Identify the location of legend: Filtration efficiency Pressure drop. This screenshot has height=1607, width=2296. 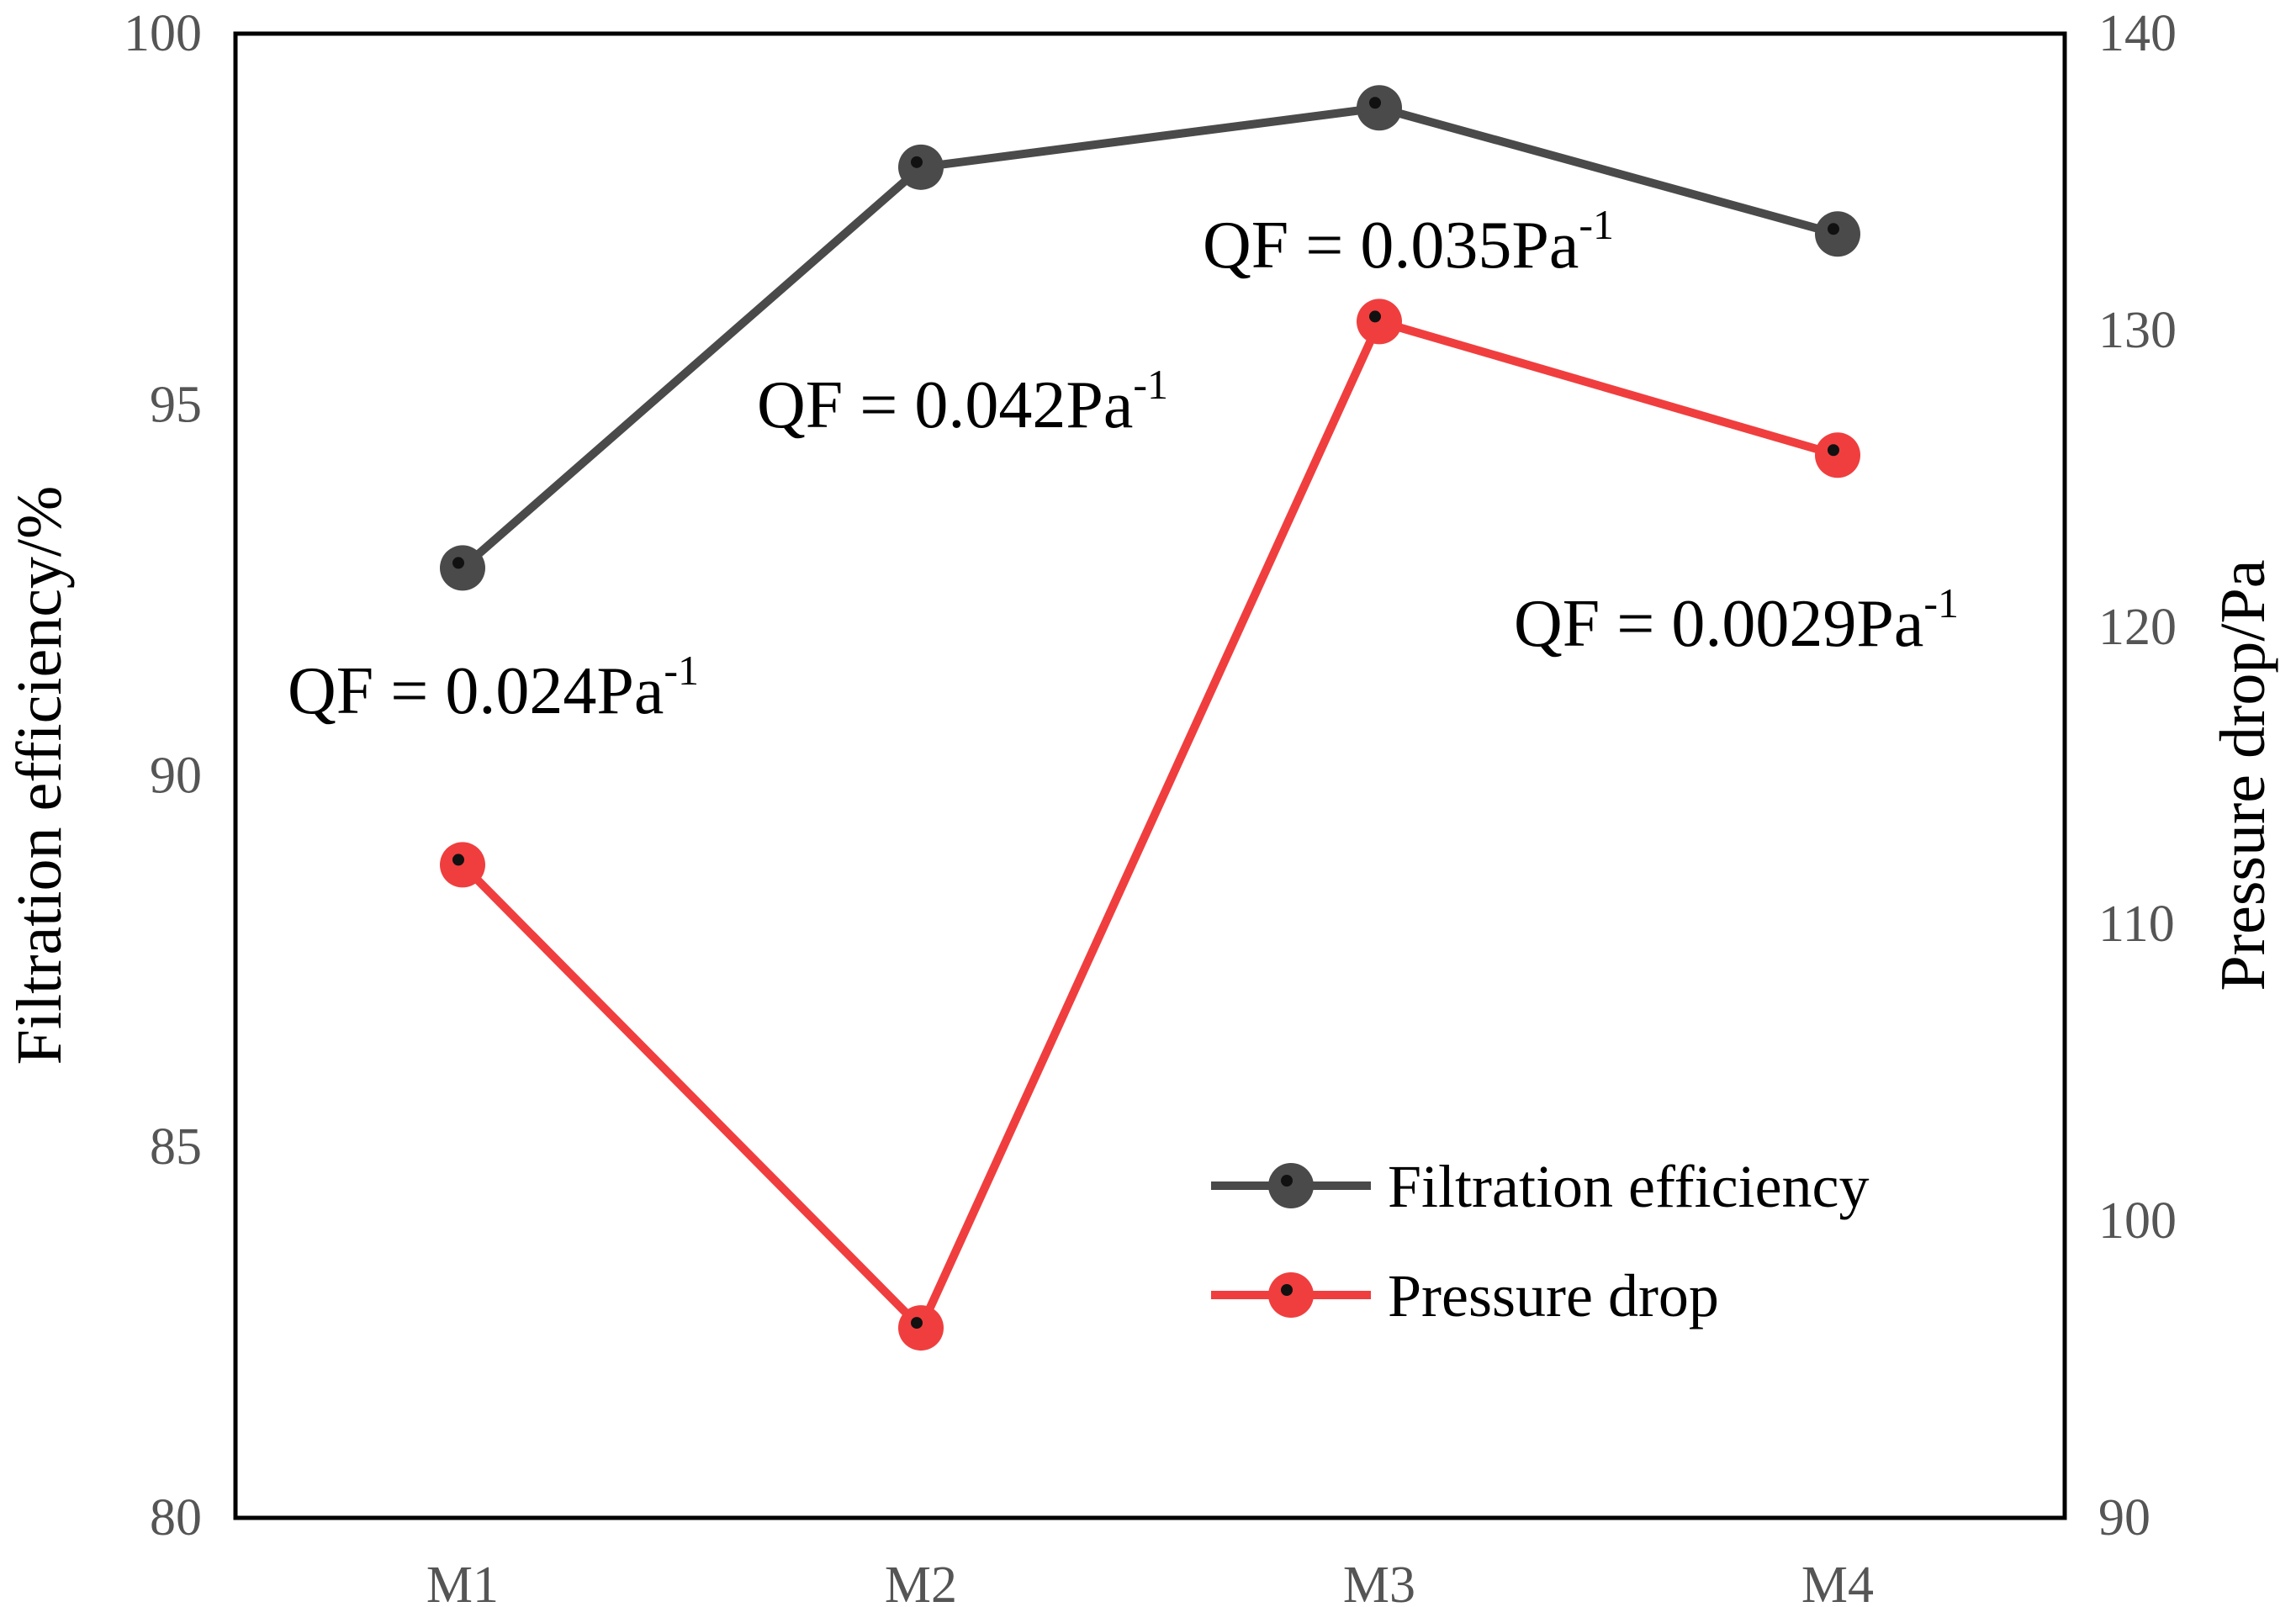
(1540, 1241).